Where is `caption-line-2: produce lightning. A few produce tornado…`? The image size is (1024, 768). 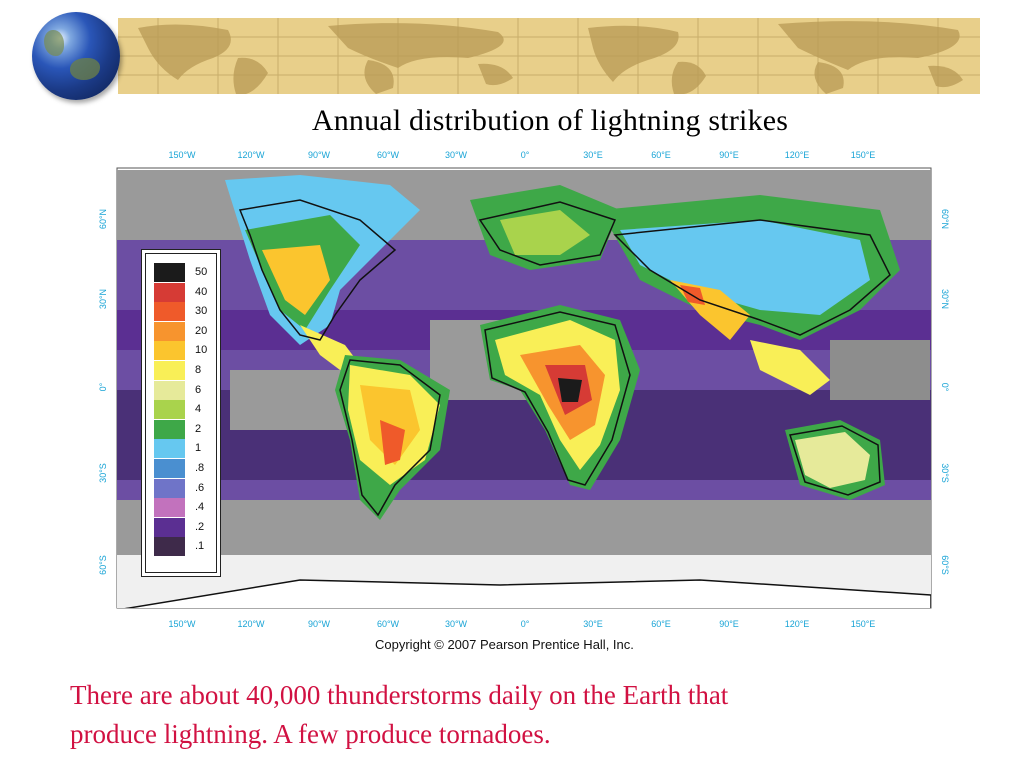 caption-line-2: produce lightning. A few produce tornado… is located at coordinates (310, 734).